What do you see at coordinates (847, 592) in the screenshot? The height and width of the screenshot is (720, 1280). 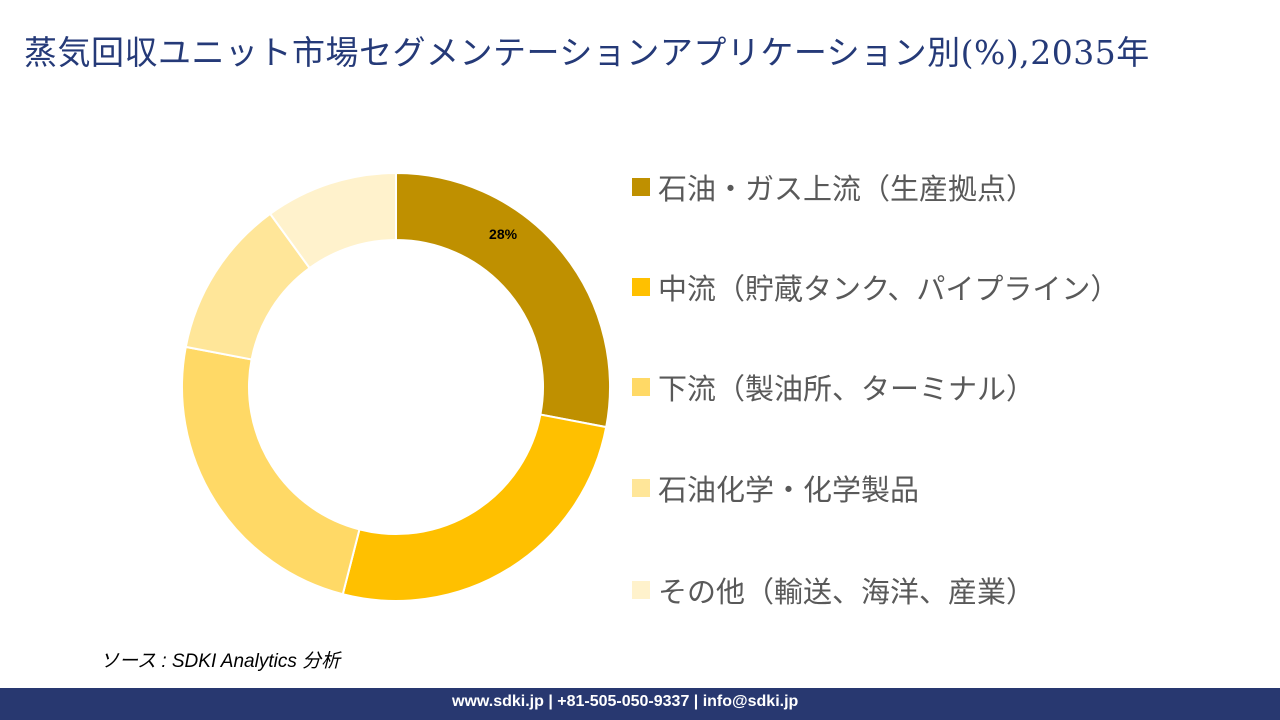 I see `legend-label: その他（輸送、海洋、産業）` at bounding box center [847, 592].